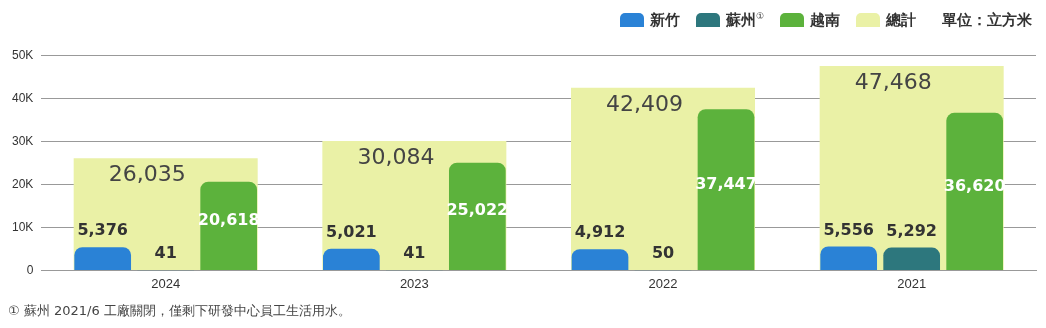 Image resolution: width=1046 pixels, height=328 pixels. Describe the element at coordinates (600, 232) in the screenshot. I see `data-label: 4,912` at that location.